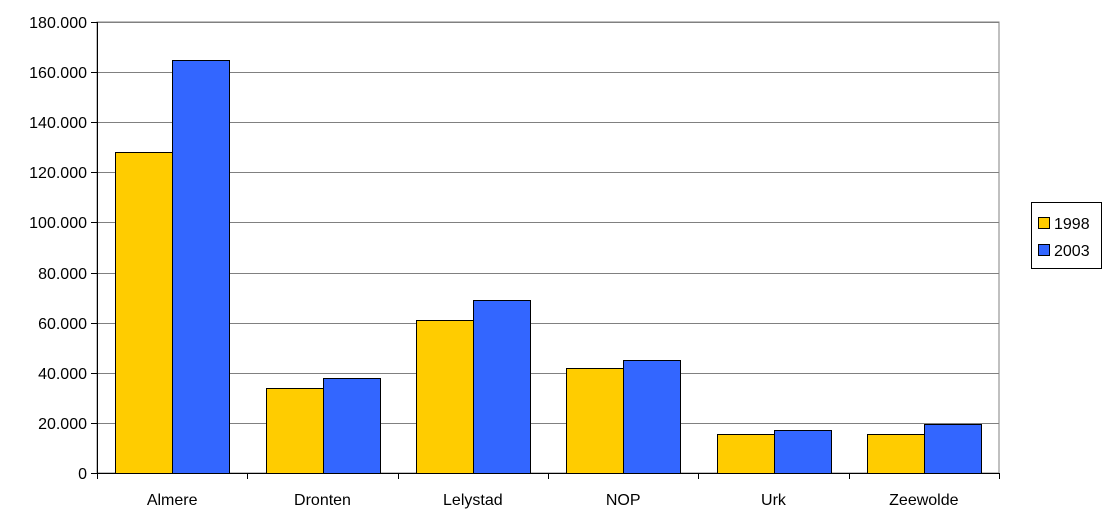  I want to click on bar-zeewolde-1998, so click(896, 454).